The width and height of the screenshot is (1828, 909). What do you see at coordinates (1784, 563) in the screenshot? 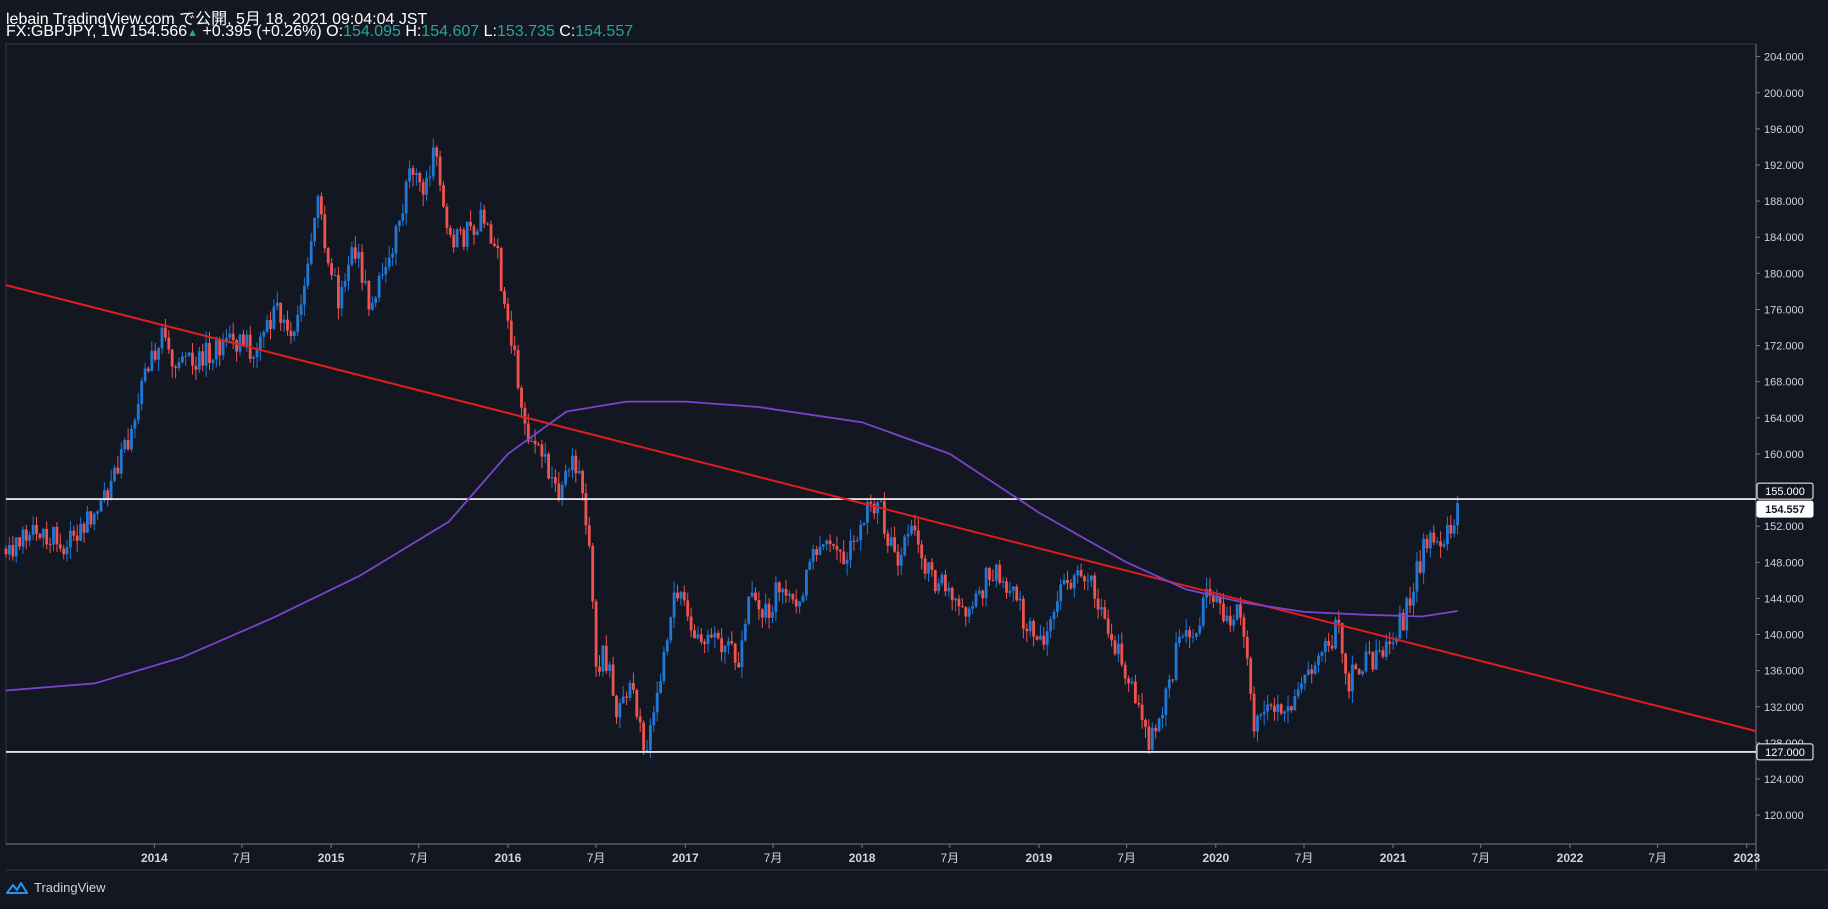
I see `y-tick-label: 148.000` at bounding box center [1784, 563].